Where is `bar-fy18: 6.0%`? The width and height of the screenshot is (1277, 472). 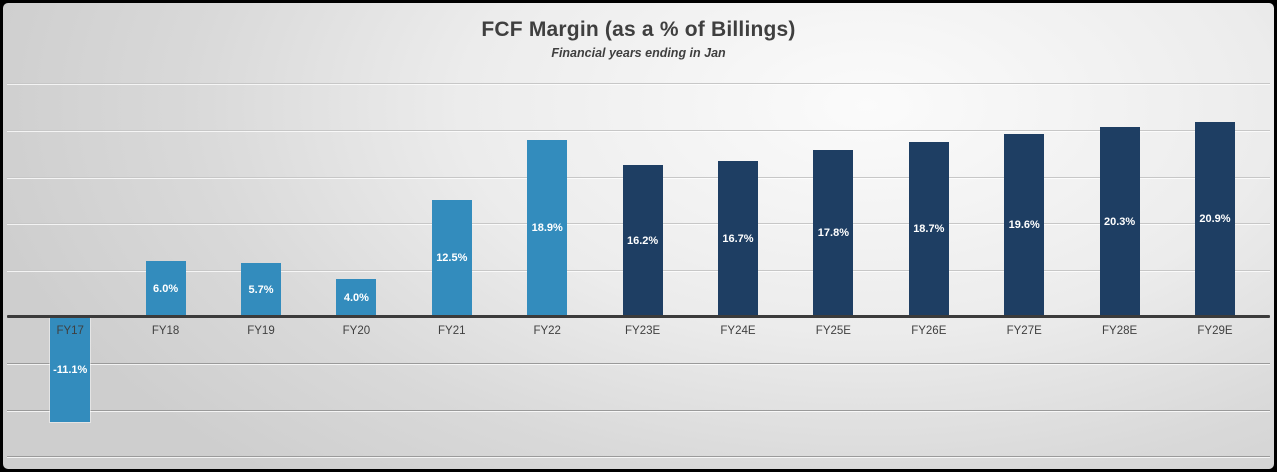
bar-fy18: 6.0% is located at coordinates (165, 288).